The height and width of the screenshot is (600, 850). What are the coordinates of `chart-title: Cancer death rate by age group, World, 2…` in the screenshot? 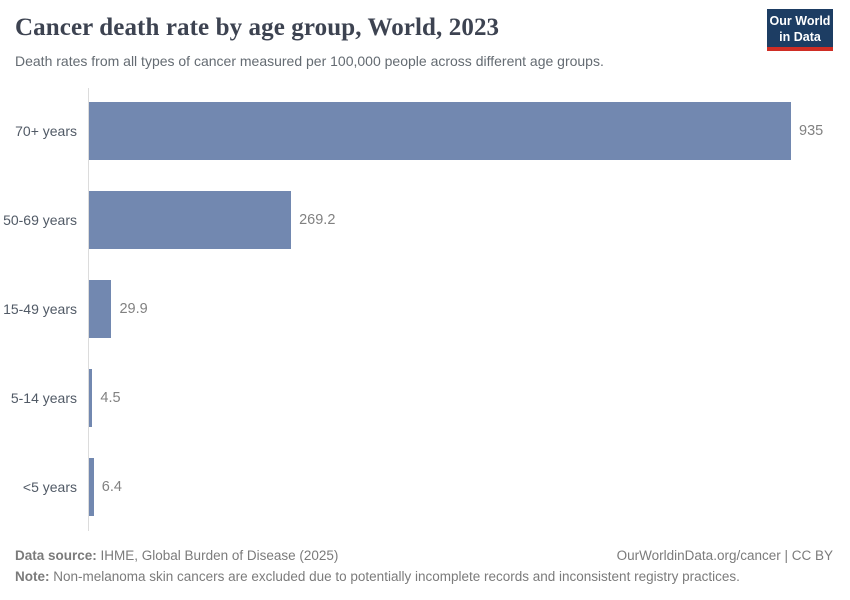 It's located at (257, 27).